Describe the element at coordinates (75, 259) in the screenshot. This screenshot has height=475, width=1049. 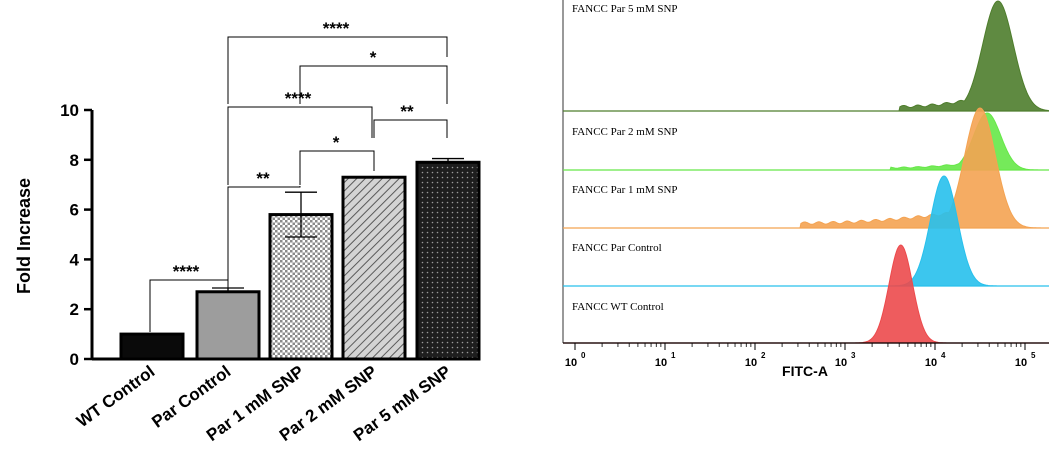
I see `y-tick-label: 4` at that location.